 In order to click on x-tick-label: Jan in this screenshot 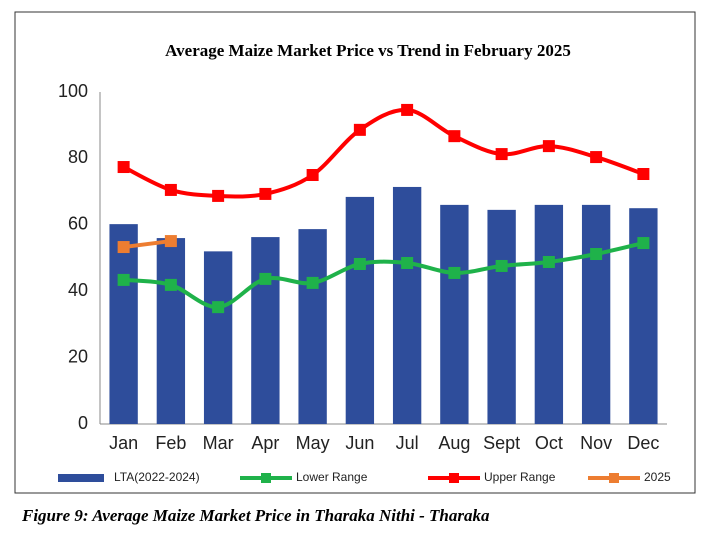, I will do `click(123, 443)`.